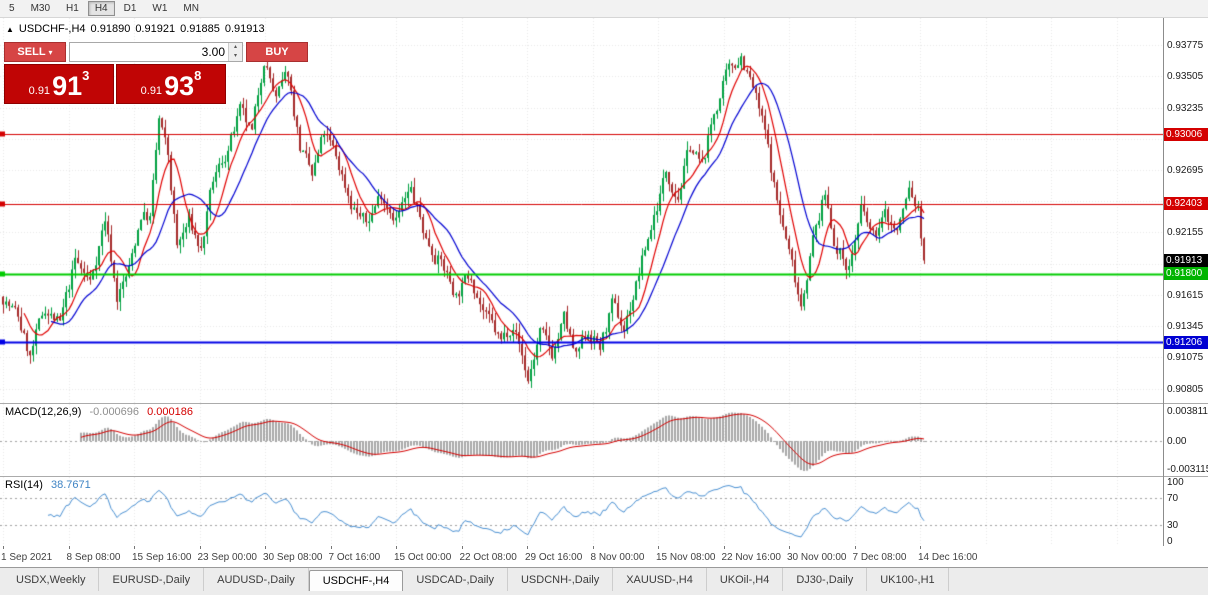 The image size is (1208, 595). What do you see at coordinates (1185, 295) in the screenshot?
I see `price-axis-label: 0.91615` at bounding box center [1185, 295].